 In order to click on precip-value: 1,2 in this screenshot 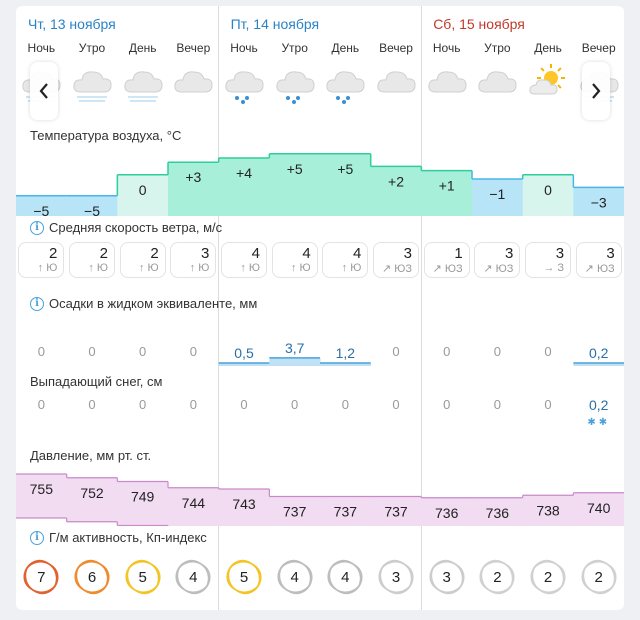, I will do `click(345, 353)`.